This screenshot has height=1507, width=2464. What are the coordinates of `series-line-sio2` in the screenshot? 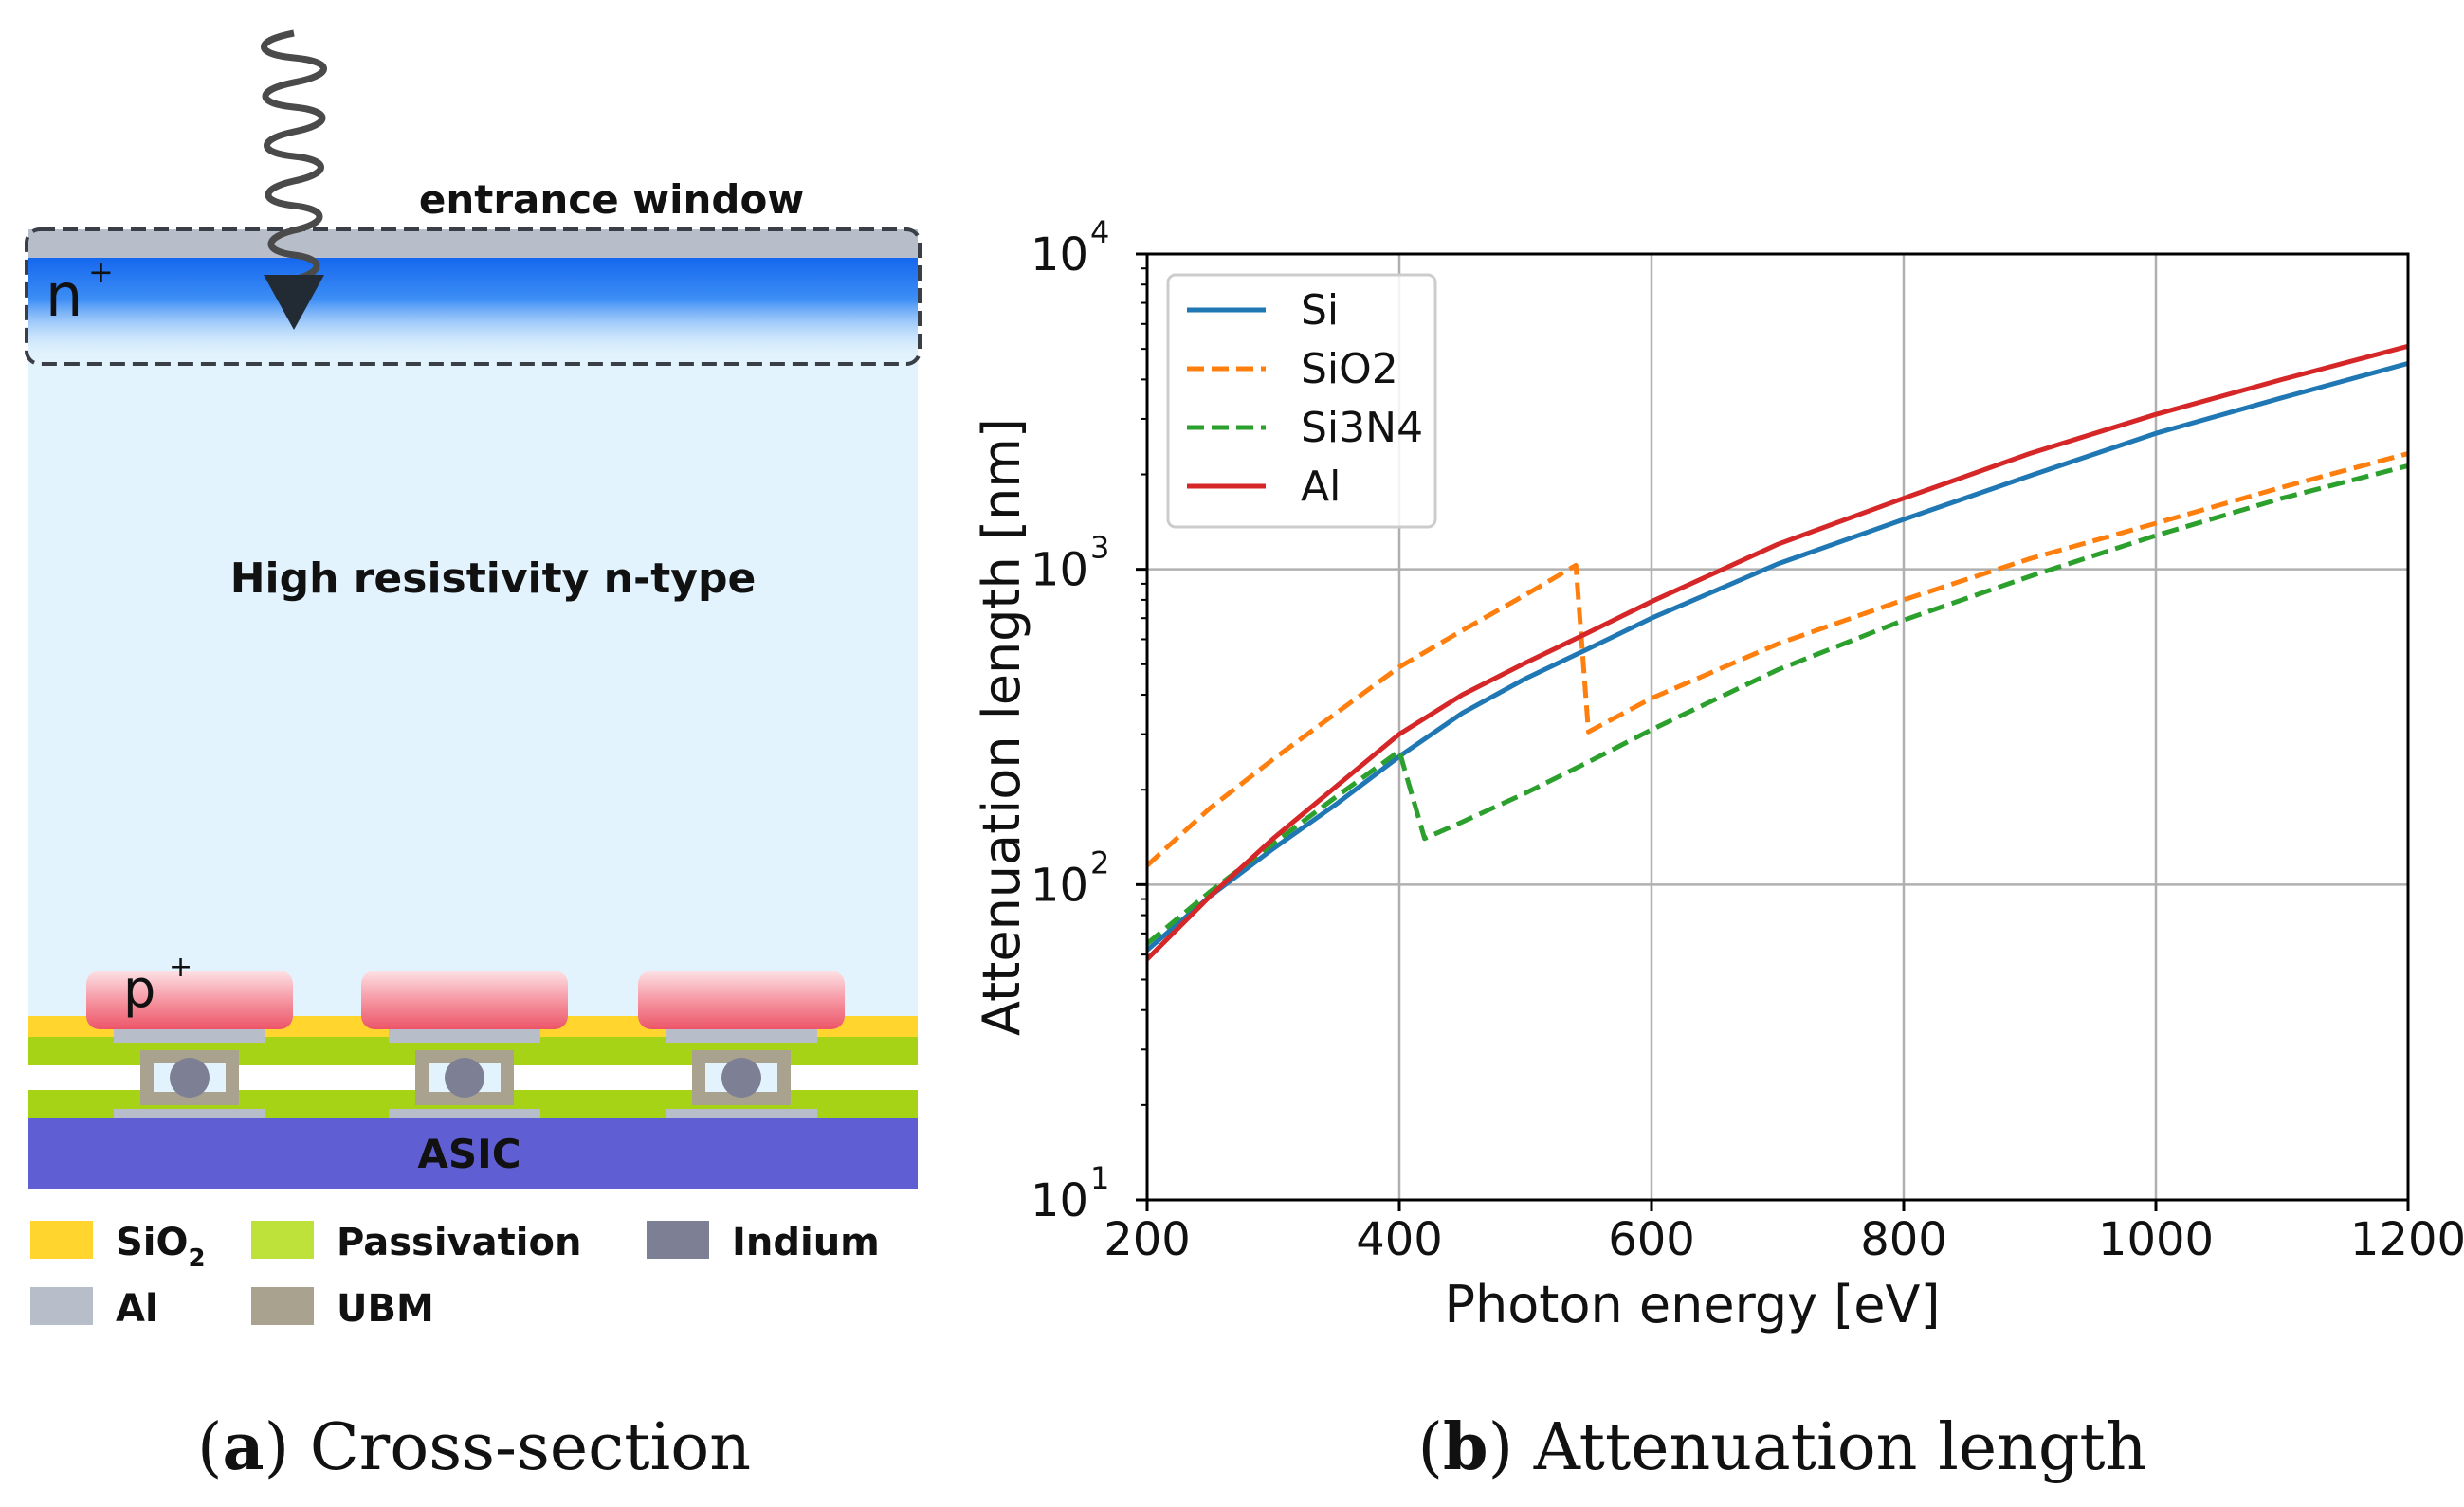 It's located at (1777, 659).